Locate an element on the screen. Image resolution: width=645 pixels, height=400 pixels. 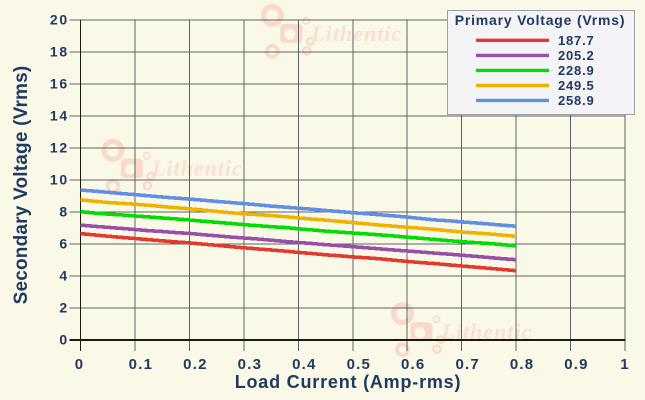
svg-text: 18 is located at coordinates (59, 52).